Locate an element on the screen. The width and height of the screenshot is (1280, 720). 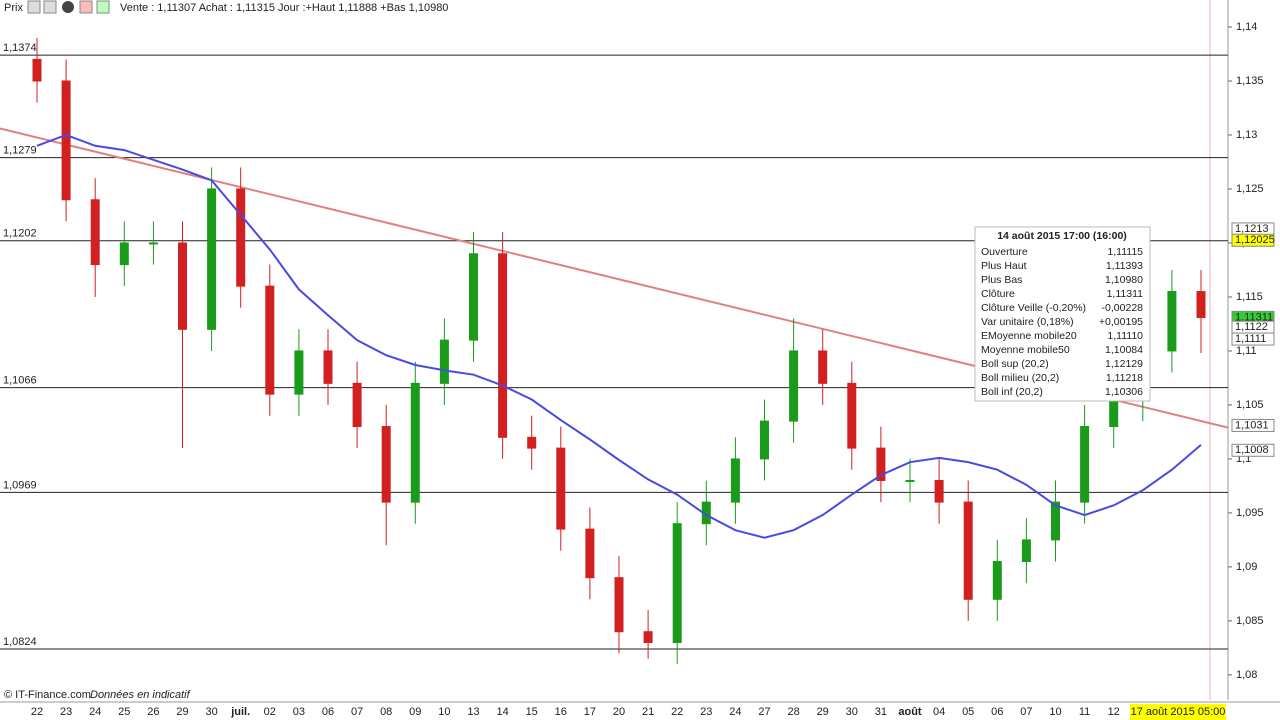
tooltip-value: 1,12129 is located at coordinates (1124, 364).